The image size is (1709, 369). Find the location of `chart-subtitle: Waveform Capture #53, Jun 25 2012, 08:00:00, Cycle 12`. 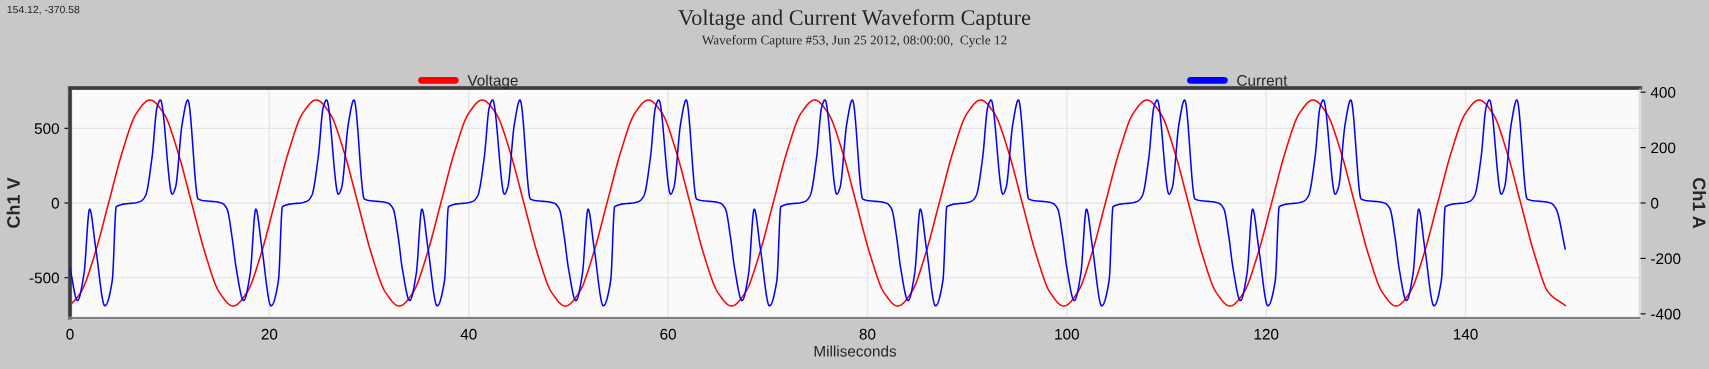

chart-subtitle: Waveform Capture #53, Jun 25 2012, 08:00:00, Cycle 12 is located at coordinates (854, 41).